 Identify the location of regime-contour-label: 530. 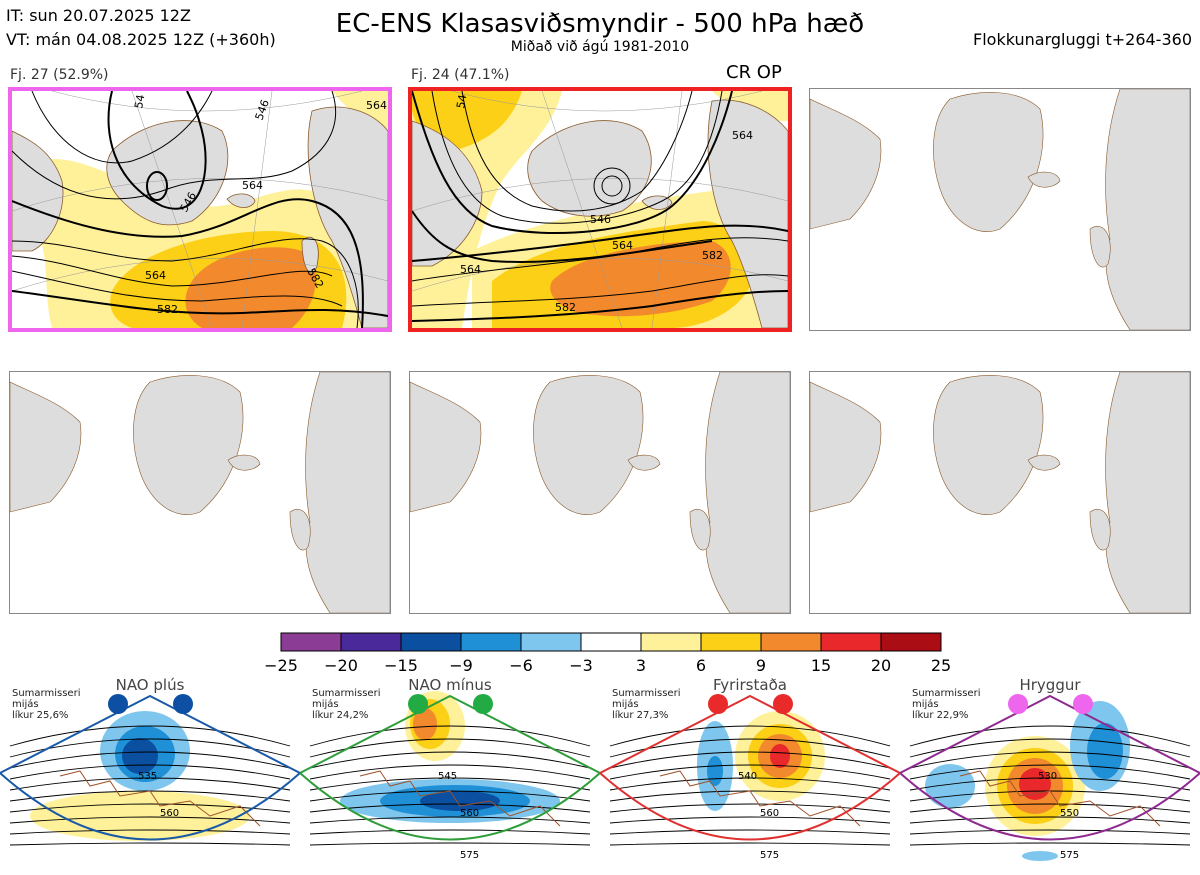
(1047, 776).